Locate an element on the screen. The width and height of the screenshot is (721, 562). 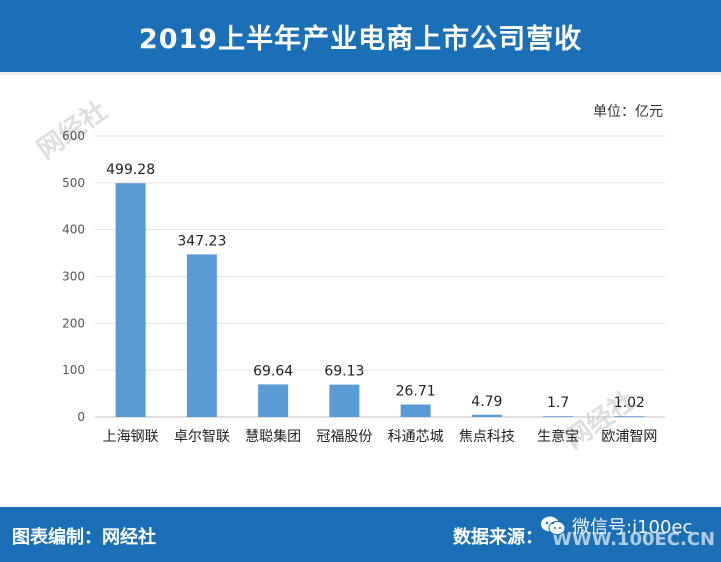
data-label: 347.23 is located at coordinates (201, 241).